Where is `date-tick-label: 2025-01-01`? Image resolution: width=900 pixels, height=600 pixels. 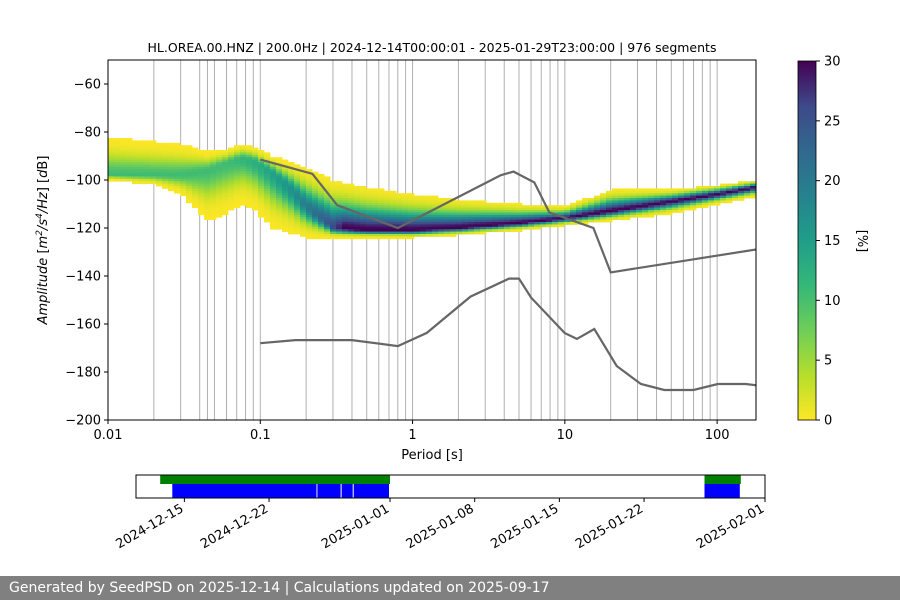
date-tick-label: 2025-01-01 is located at coordinates (355, 526).